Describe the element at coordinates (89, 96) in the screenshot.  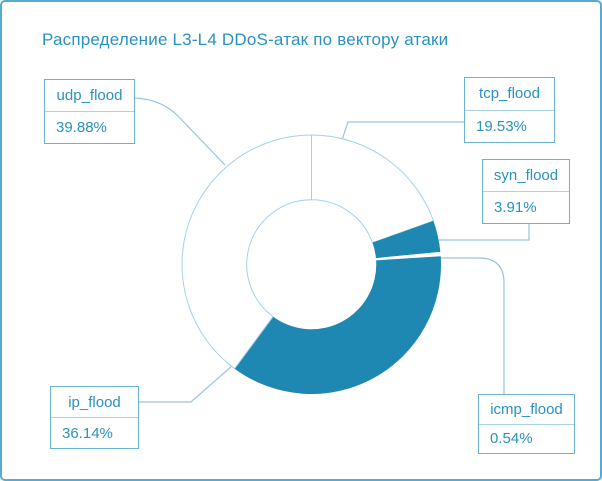
I see `callout-udp_flood-label: udp_flood` at that location.